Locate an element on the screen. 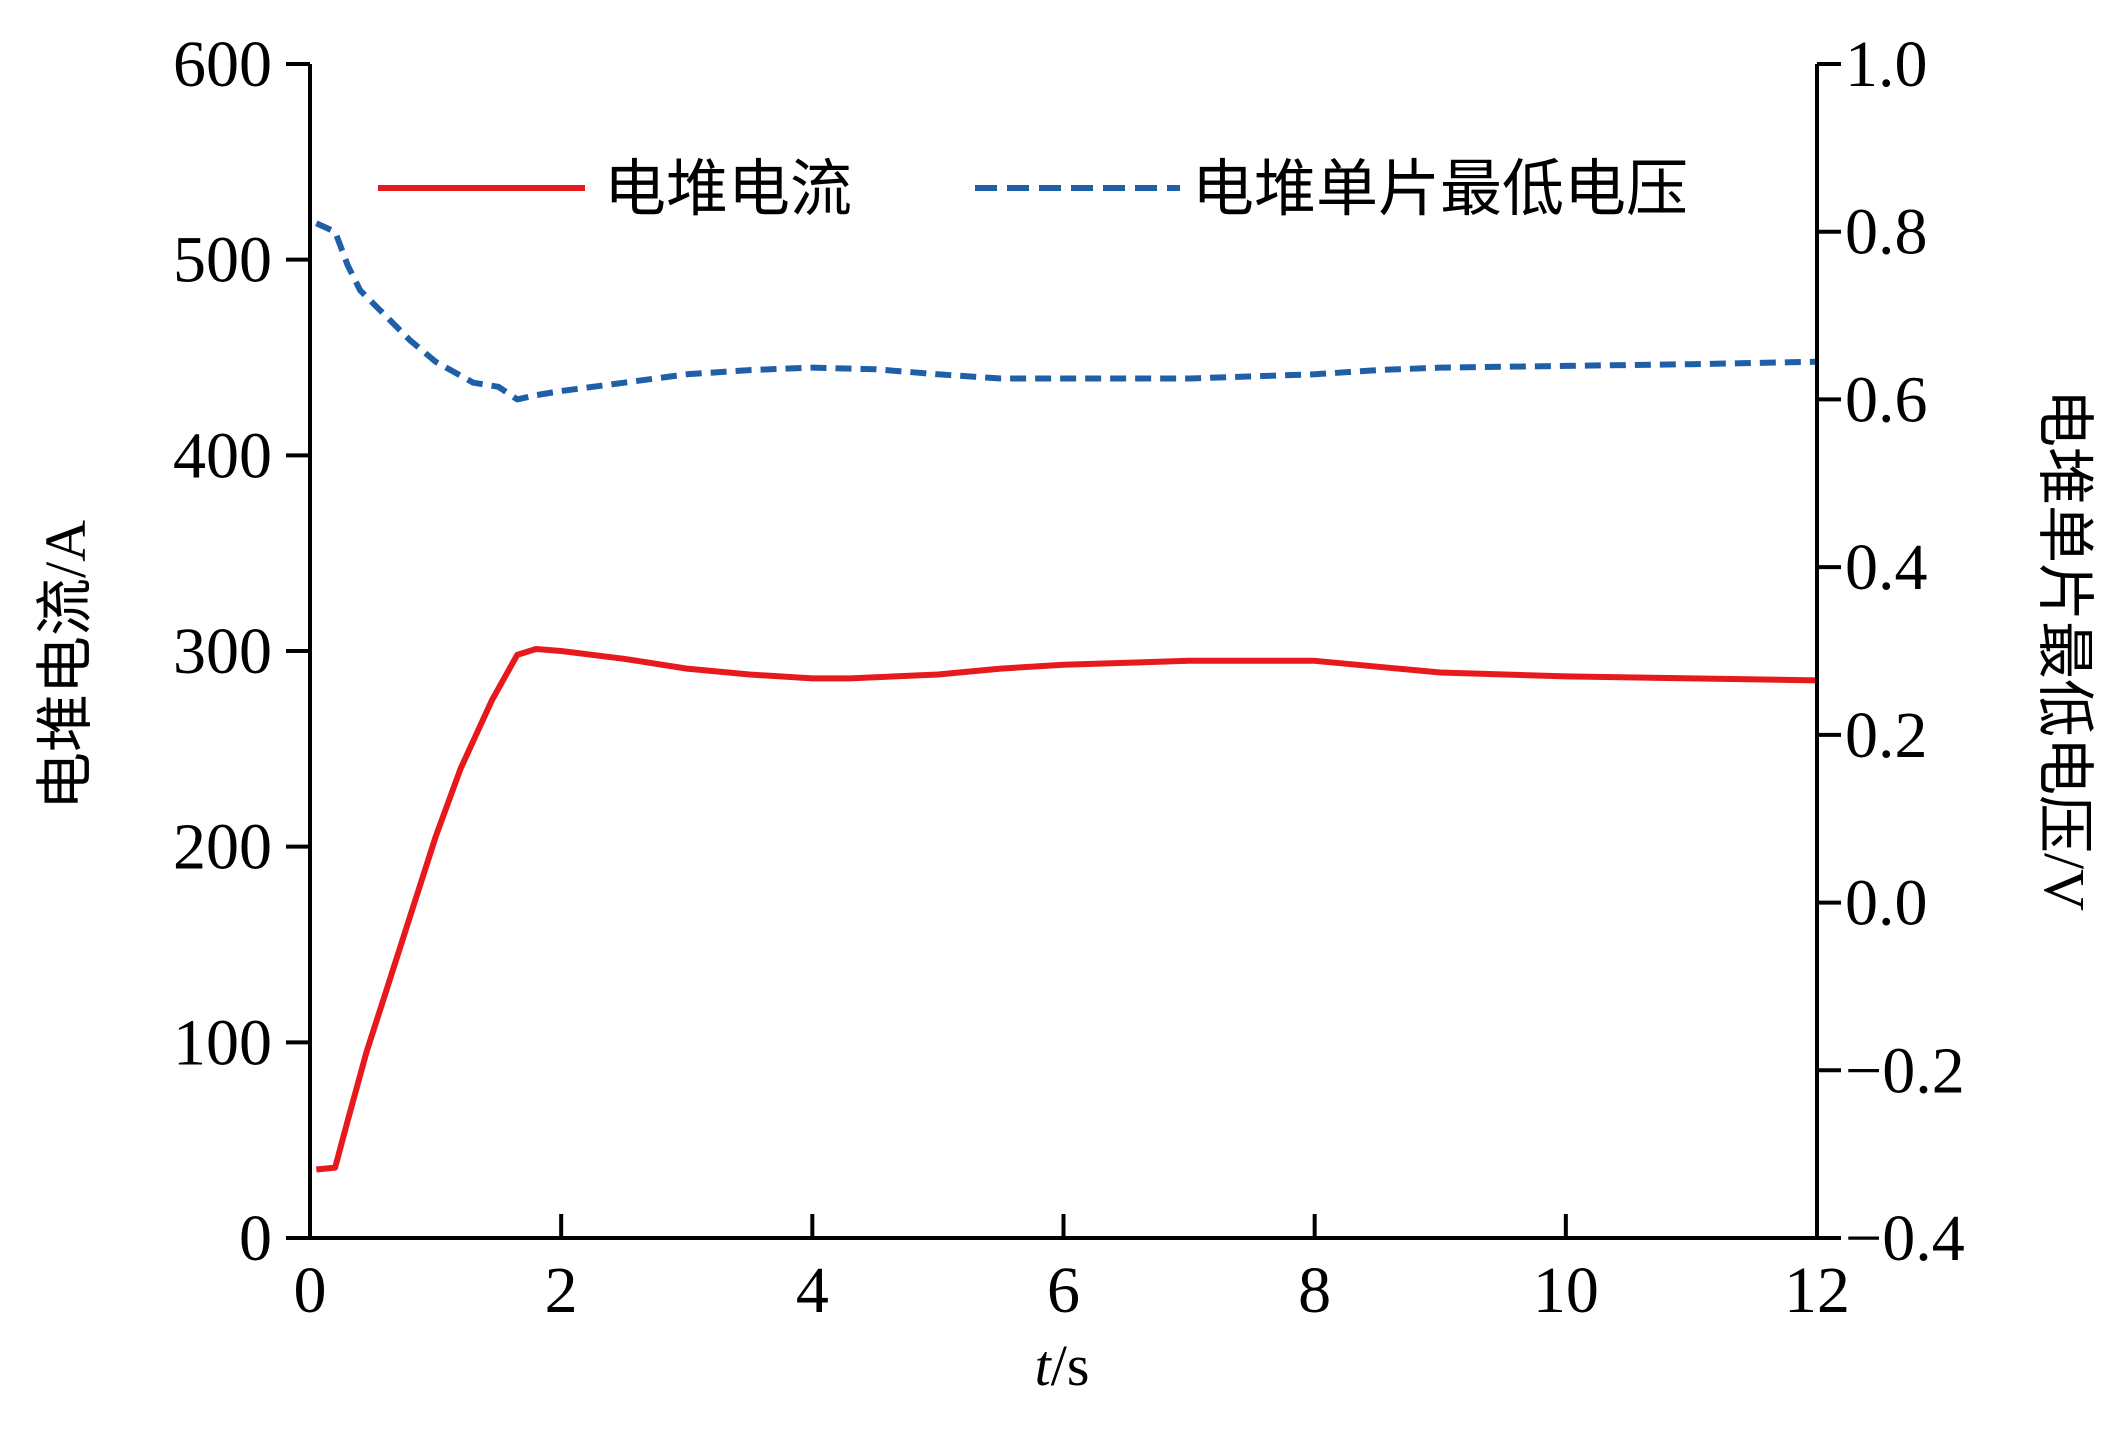  left-y-tick-label: 200 is located at coordinates (222, 847).